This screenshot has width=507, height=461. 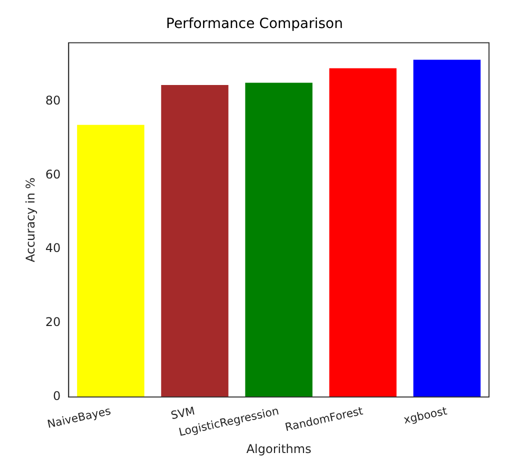 What do you see at coordinates (57, 396) in the screenshot?
I see `y-tick-label: 0` at bounding box center [57, 396].